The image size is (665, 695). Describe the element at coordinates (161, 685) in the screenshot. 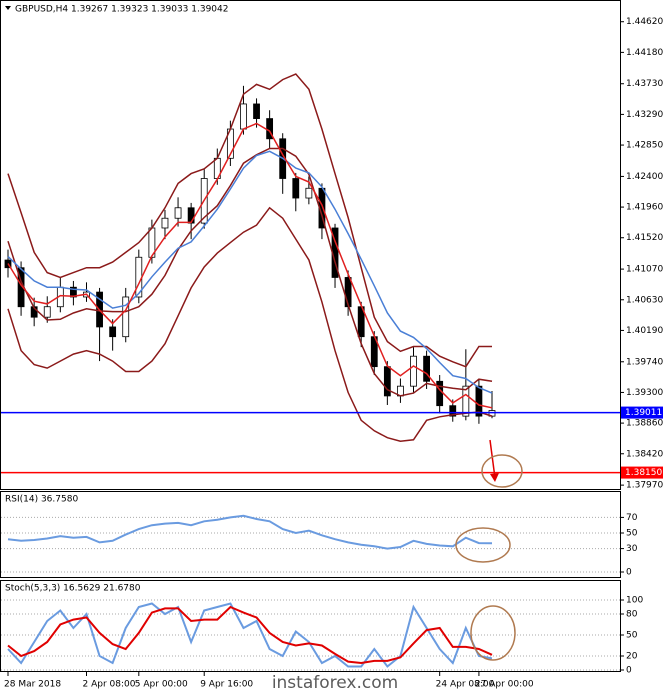

I see `x-tick-label: 5 Apr 00:00` at that location.